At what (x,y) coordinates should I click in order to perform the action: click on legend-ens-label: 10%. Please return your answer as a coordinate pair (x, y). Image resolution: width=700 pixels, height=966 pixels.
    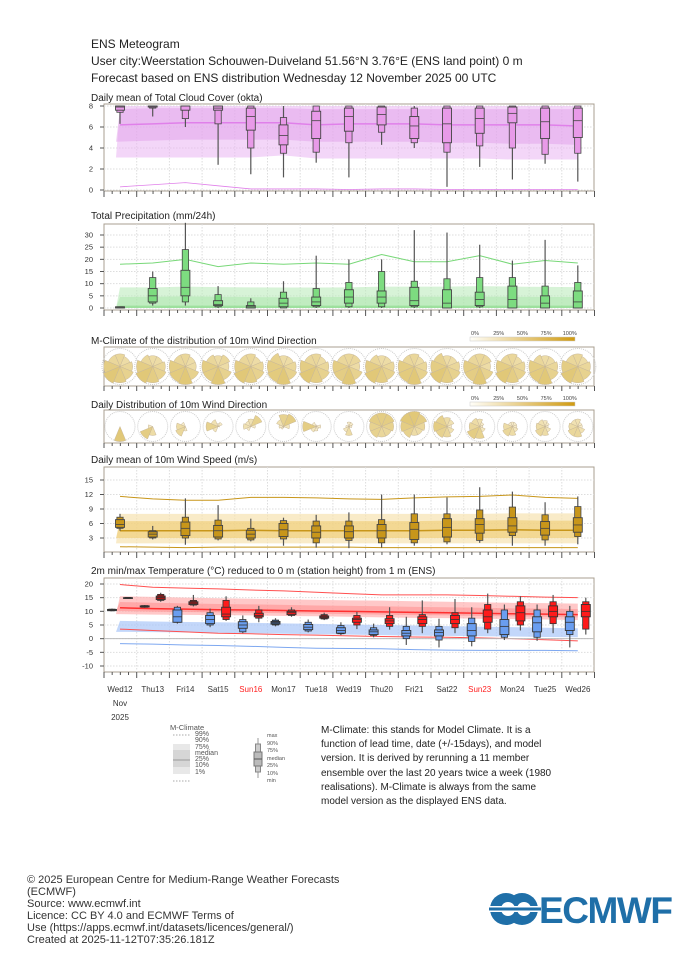
    Looking at the image, I should click on (273, 773).